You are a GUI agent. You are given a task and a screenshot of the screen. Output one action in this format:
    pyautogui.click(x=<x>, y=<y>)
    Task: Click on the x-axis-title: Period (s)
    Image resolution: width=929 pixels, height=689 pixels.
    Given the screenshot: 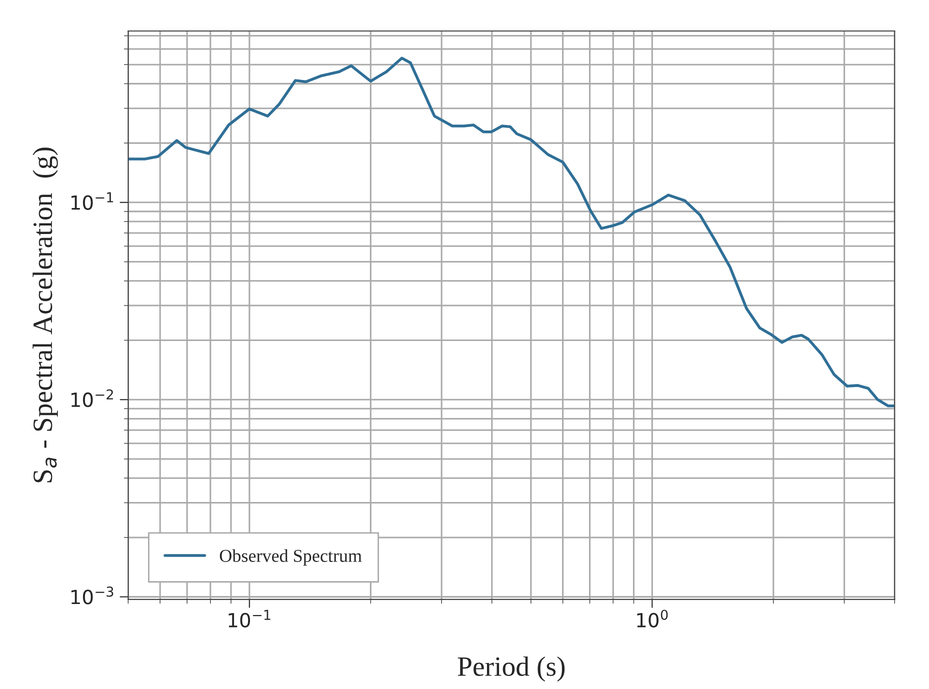 What is the action you would take?
    pyautogui.click(x=511, y=669)
    